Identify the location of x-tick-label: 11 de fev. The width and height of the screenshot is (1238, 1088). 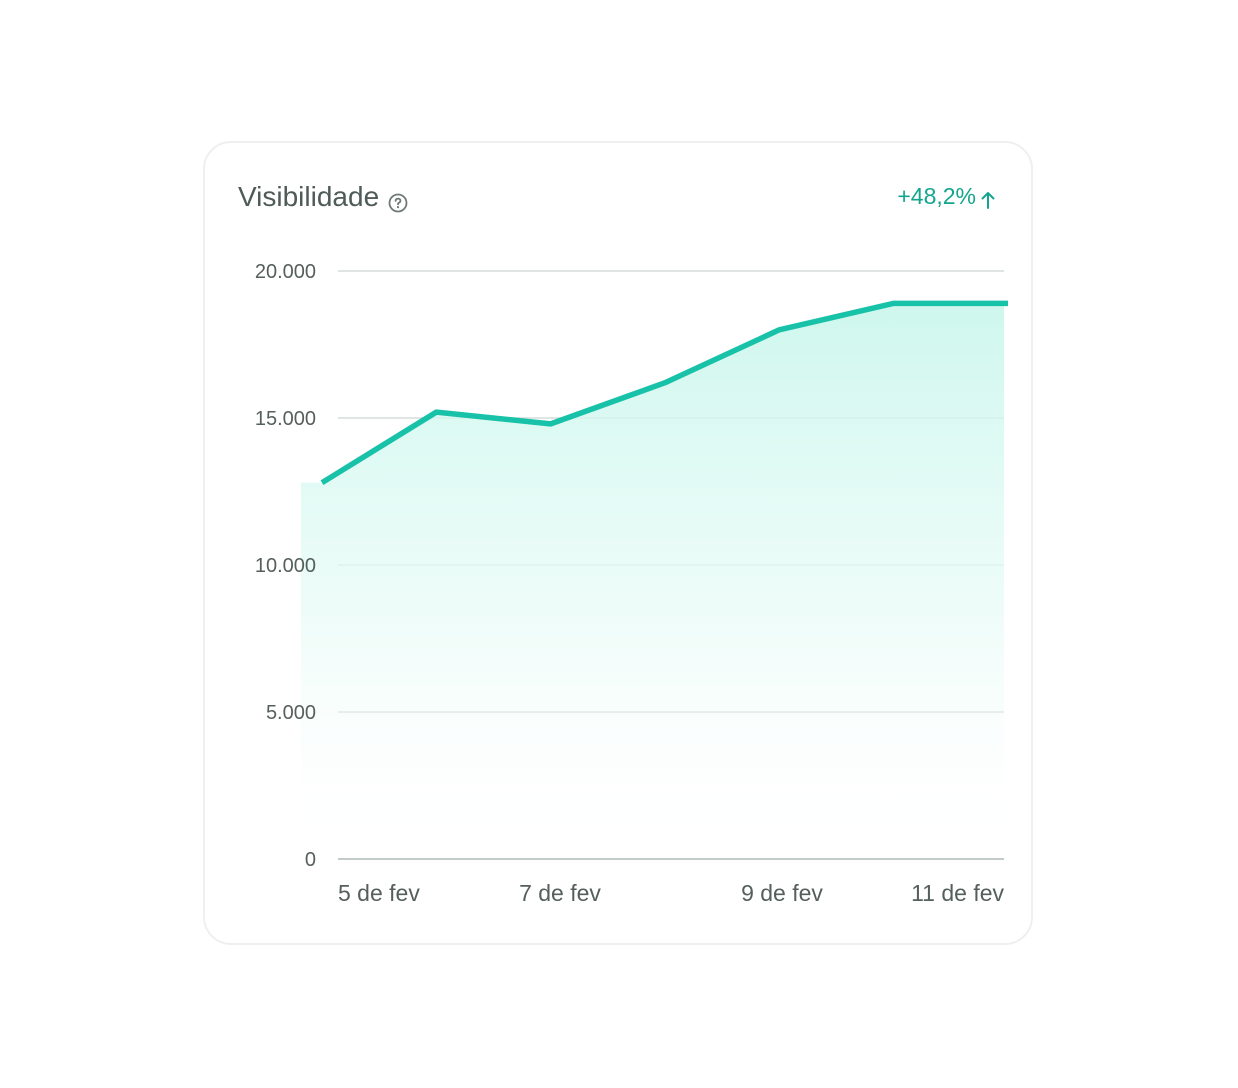
(957, 893).